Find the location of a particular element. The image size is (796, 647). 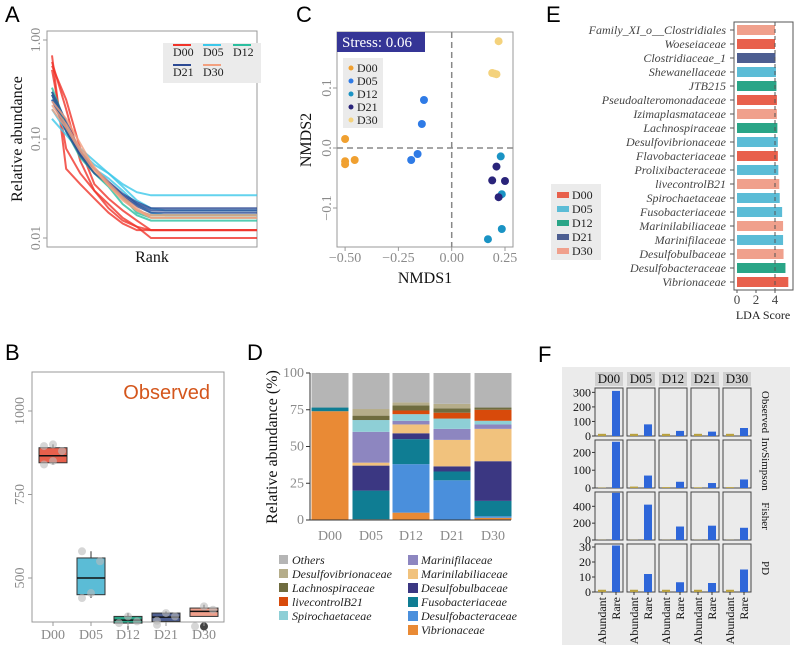

taxon-label: Flavobacteriaceae is located at coordinates (681, 156).